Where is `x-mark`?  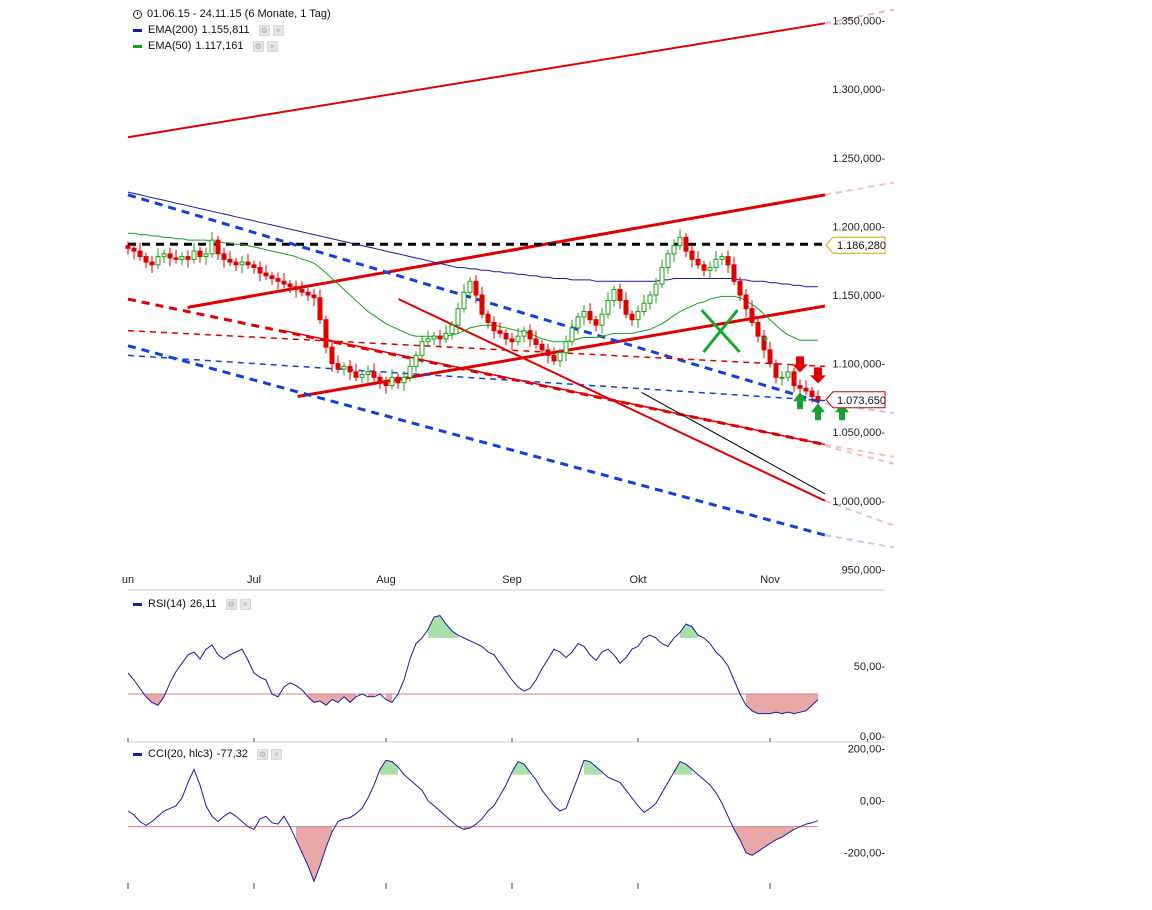
x-mark is located at coordinates (720, 331).